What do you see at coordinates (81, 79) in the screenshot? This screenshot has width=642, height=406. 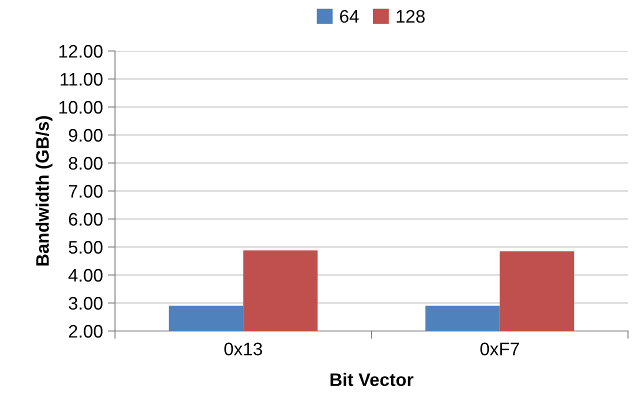 I see `y-tick-label: 11.00` at bounding box center [81, 79].